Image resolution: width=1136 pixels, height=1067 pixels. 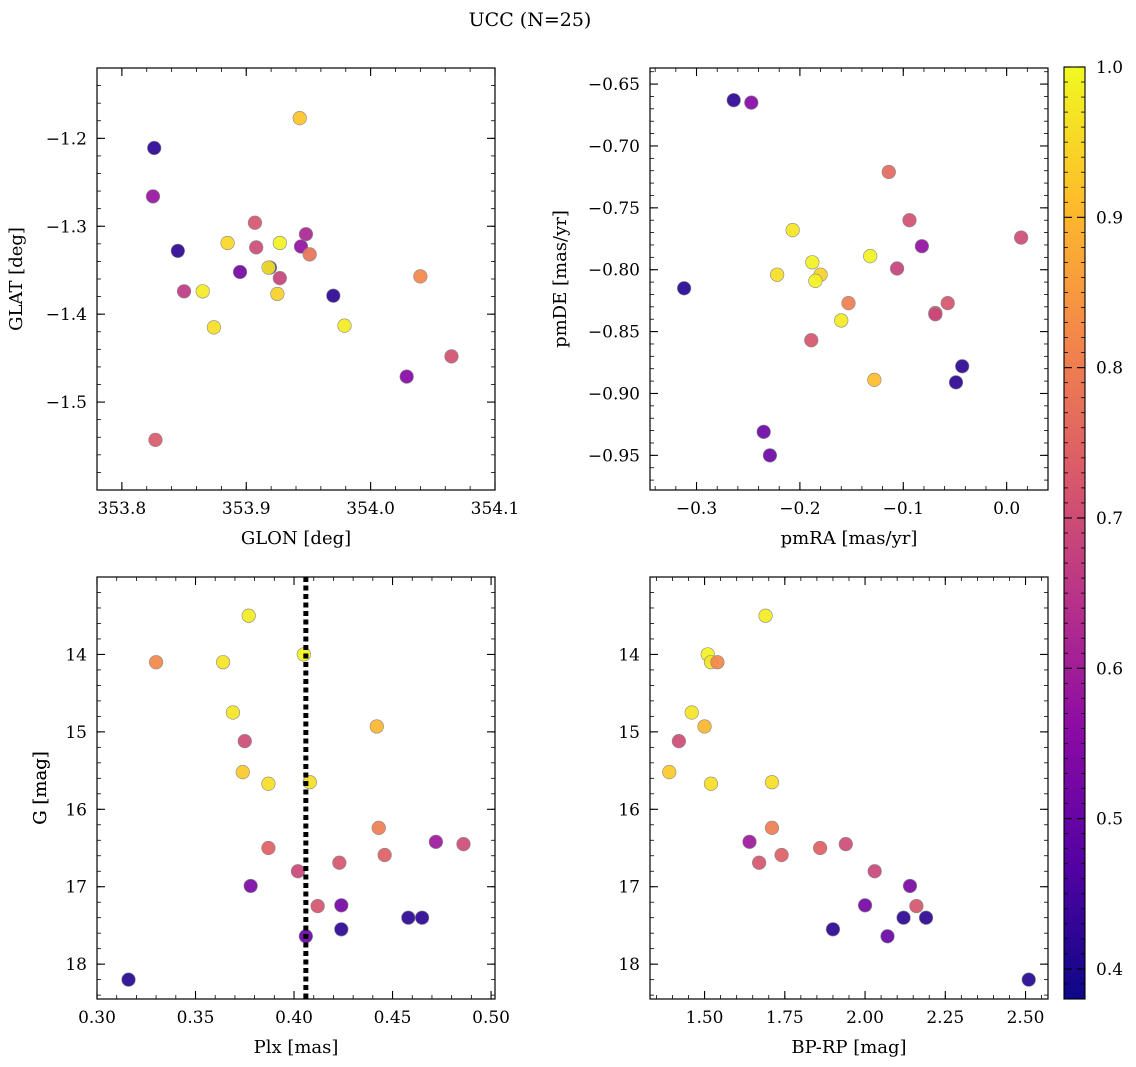 What do you see at coordinates (614, 271) in the screenshot?
I see `y-tick-label: −0.80` at bounding box center [614, 271].